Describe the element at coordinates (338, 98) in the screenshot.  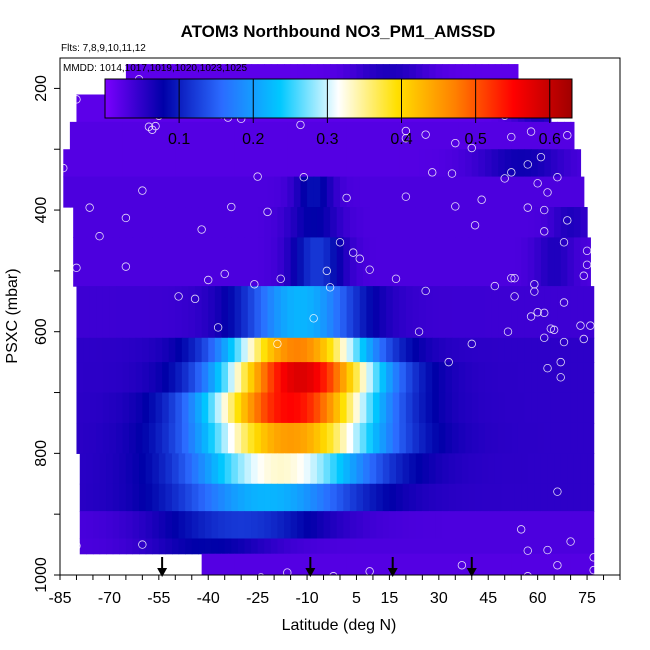
I see `colorbar-fill` at that location.